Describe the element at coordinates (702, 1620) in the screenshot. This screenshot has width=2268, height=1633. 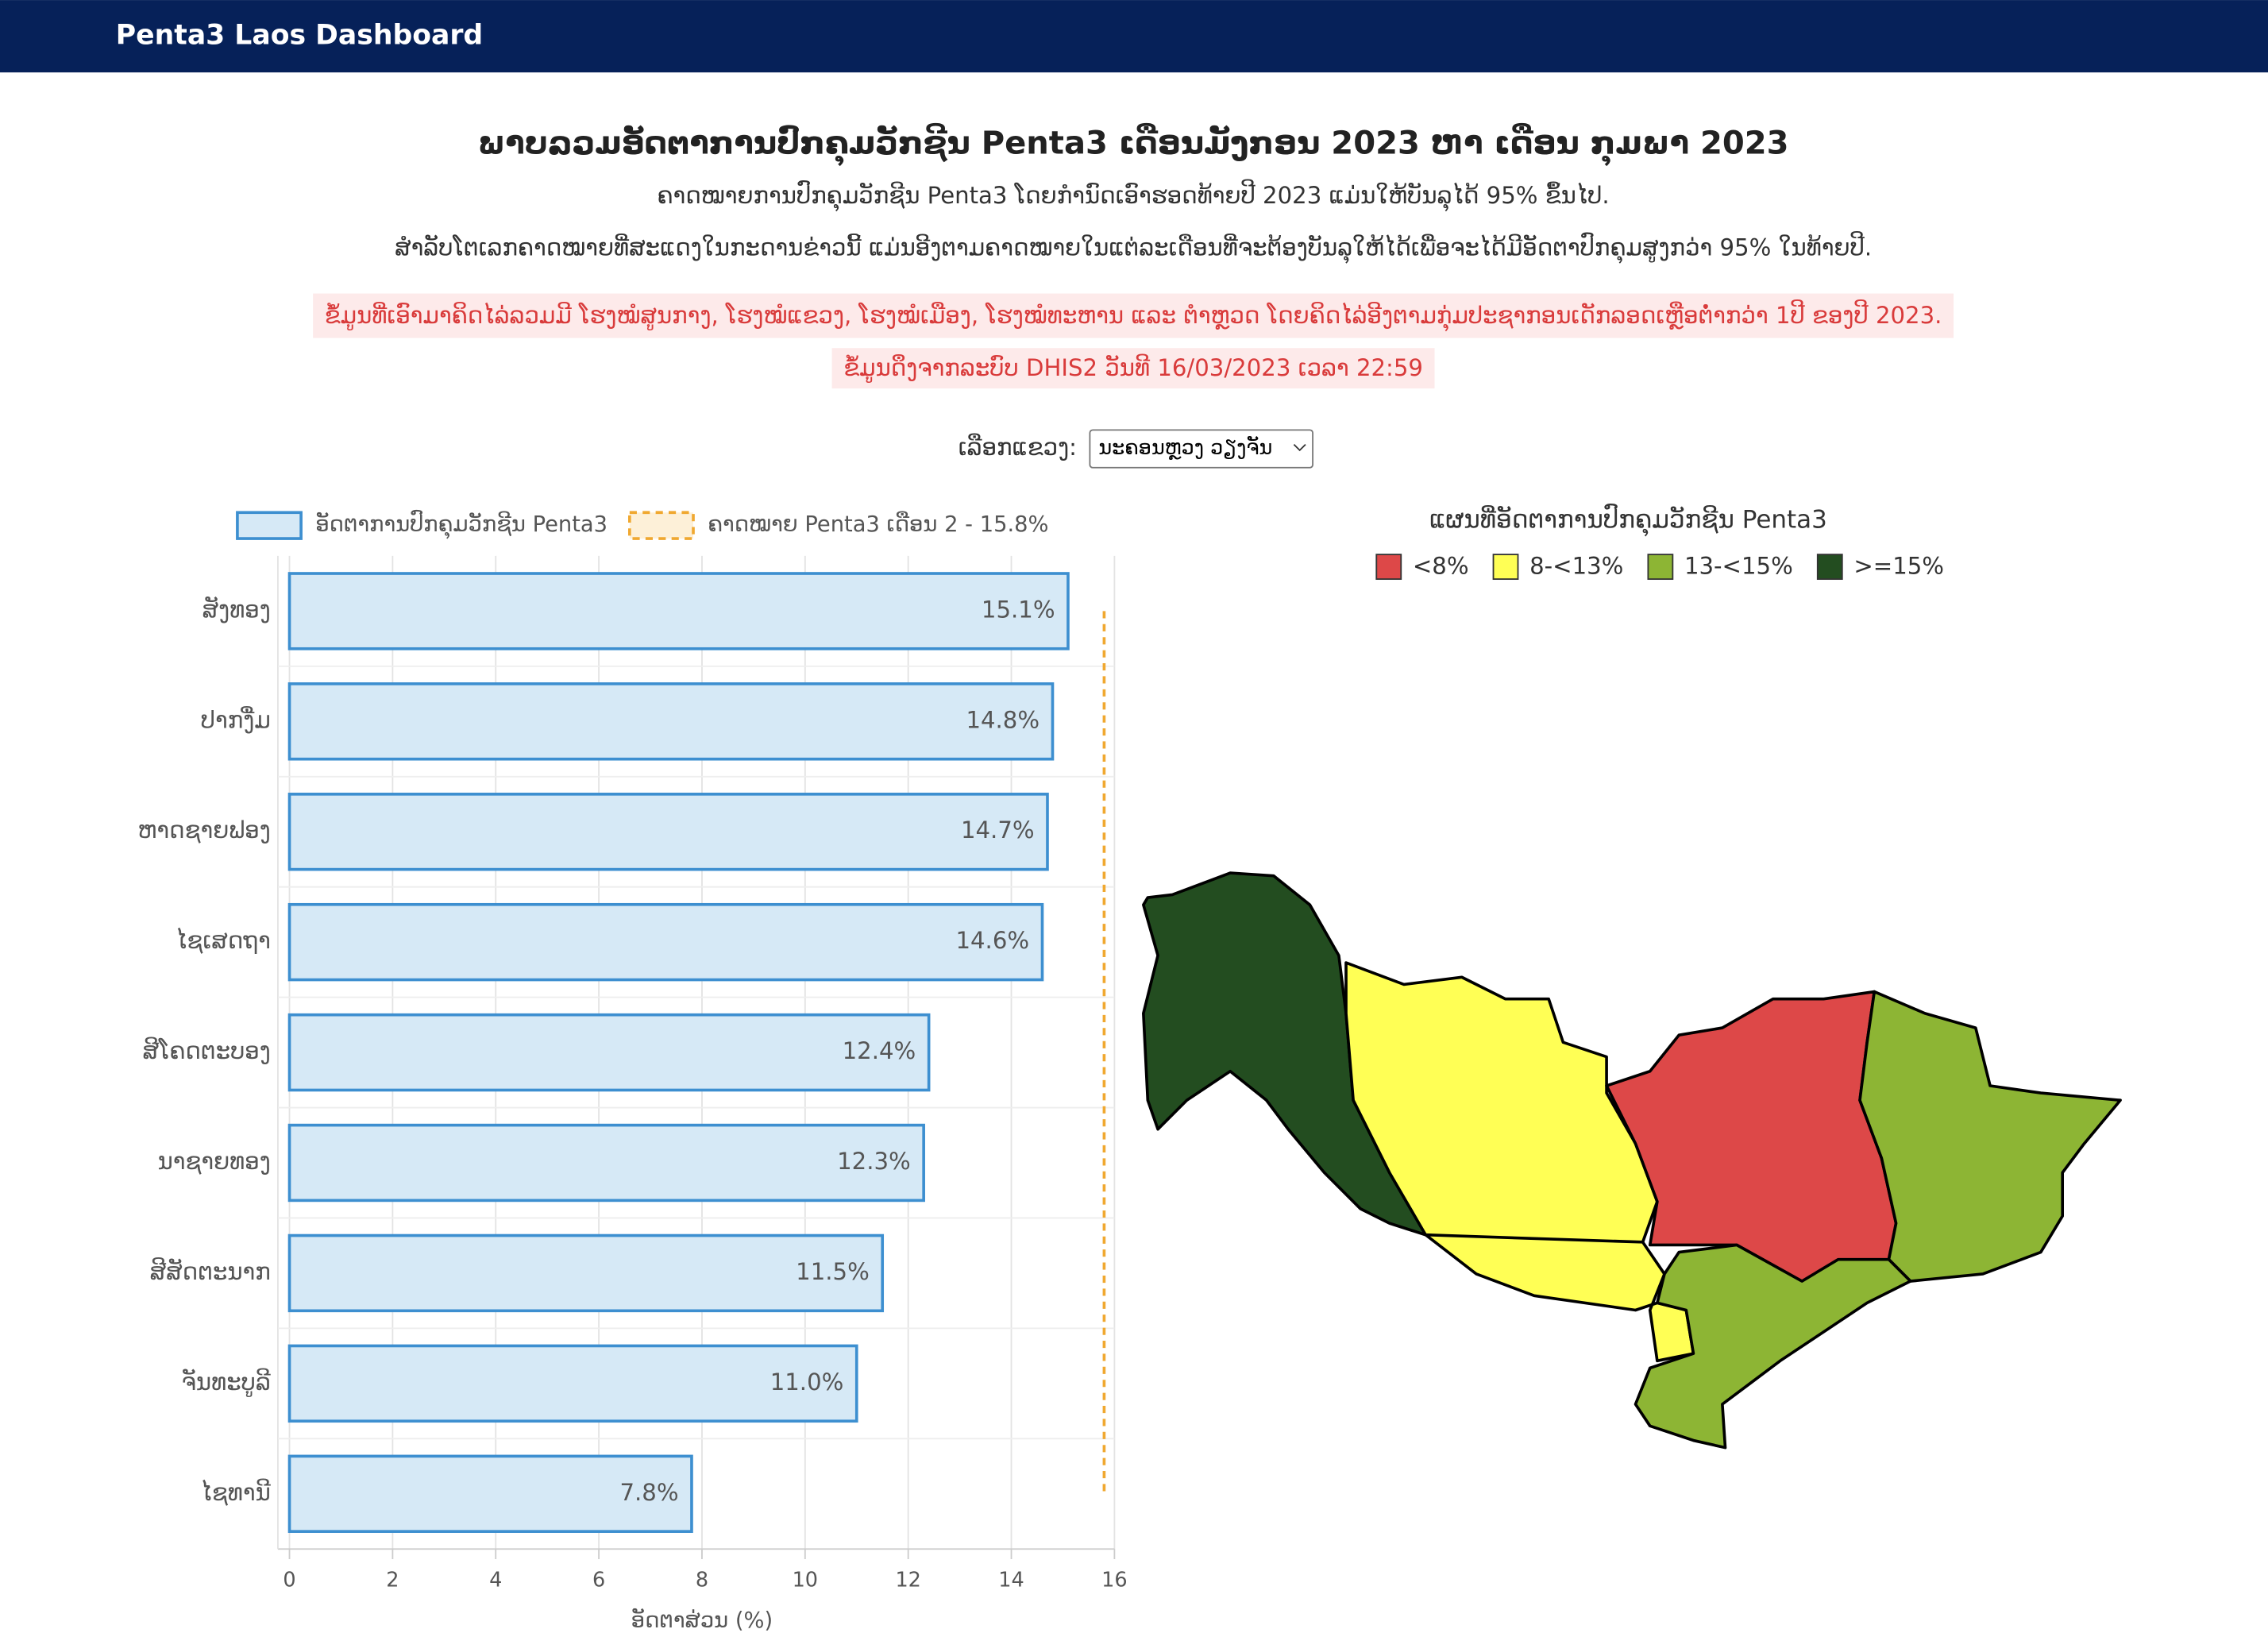
I see `x-axis-label: ອັດຕາສ່ວນ (%)` at that location.